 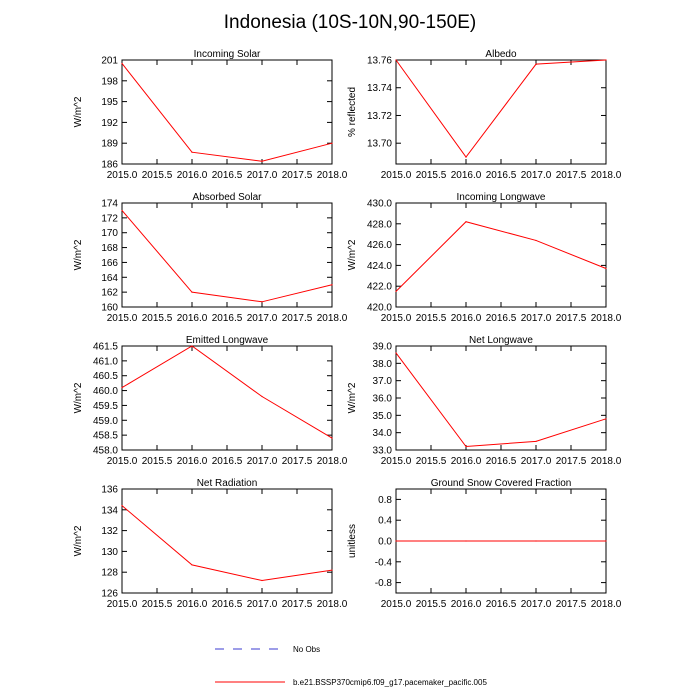 What do you see at coordinates (384, 562) in the screenshot?
I see `y-tick-label: -0.4` at bounding box center [384, 562].